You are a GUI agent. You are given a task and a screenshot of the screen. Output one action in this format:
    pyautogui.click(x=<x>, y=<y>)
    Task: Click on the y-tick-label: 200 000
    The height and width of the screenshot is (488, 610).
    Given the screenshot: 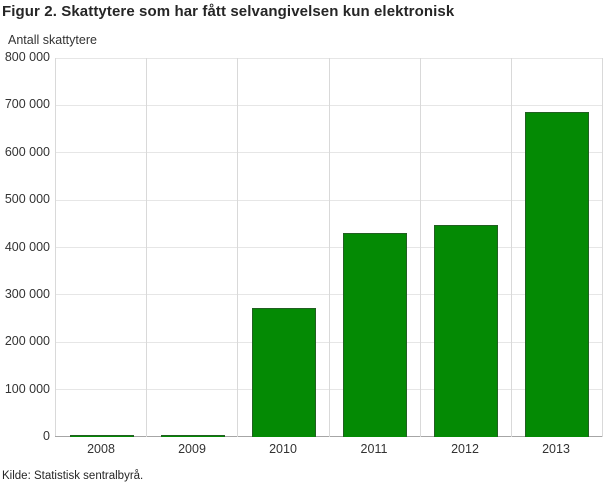 What is the action you would take?
    pyautogui.click(x=27, y=341)
    